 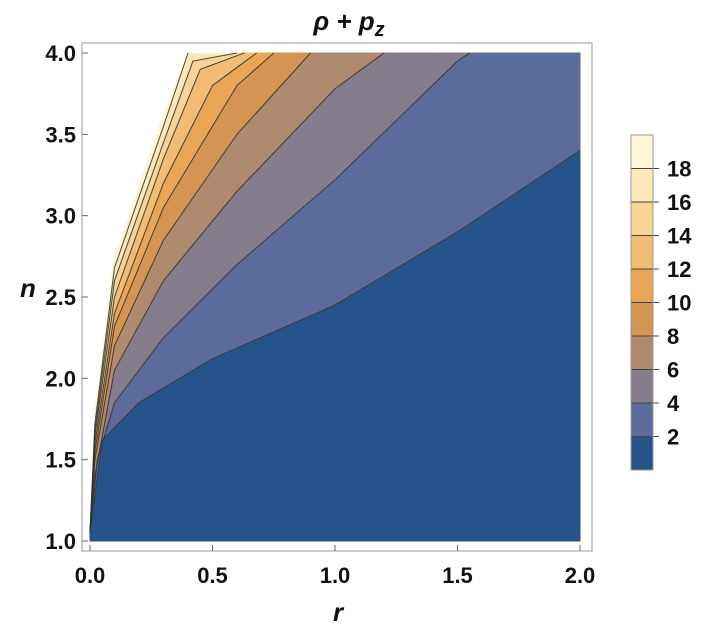 What do you see at coordinates (60, 134) in the screenshot?
I see `y-tick-label: 3.5` at bounding box center [60, 134].